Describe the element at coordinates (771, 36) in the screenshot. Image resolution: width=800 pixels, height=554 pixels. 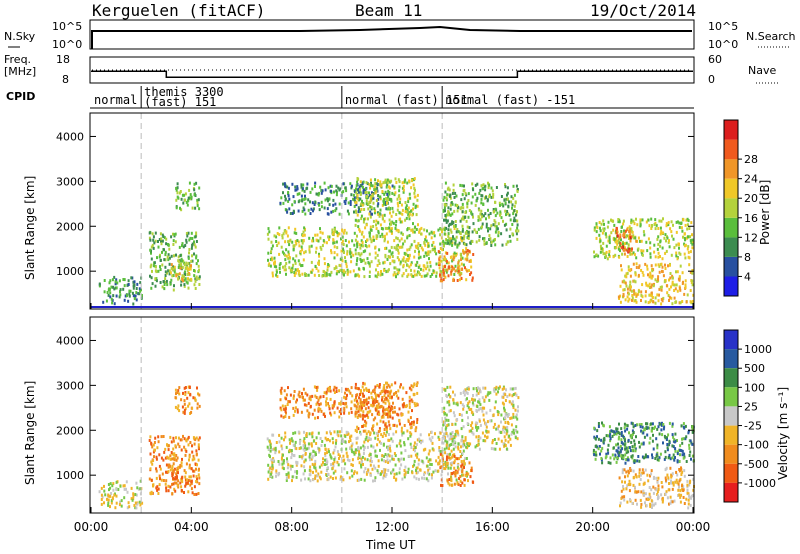
I see `nsearch-label: N.Search` at that location.